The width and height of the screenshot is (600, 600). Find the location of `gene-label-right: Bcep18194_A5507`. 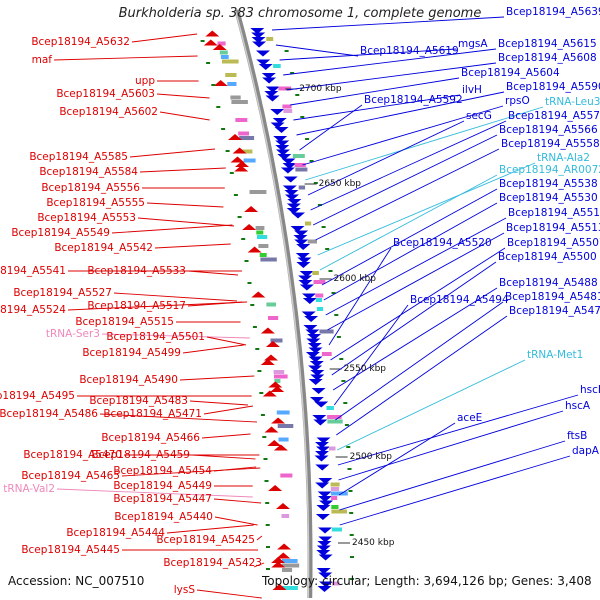

gene-label-right: Bcep18194_A5507 is located at coordinates (553, 243).